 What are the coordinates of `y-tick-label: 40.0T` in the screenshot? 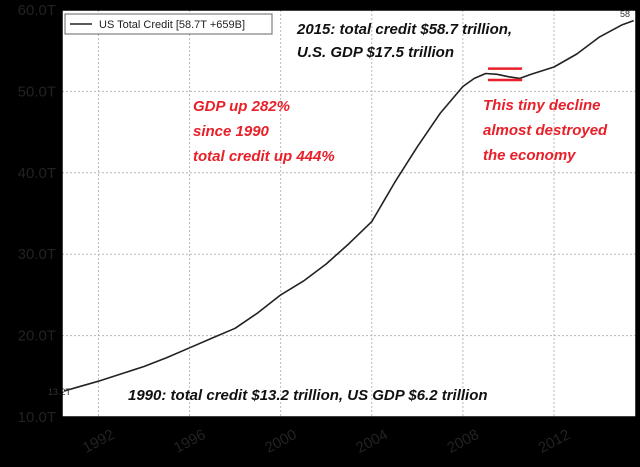 It's located at (37, 173).